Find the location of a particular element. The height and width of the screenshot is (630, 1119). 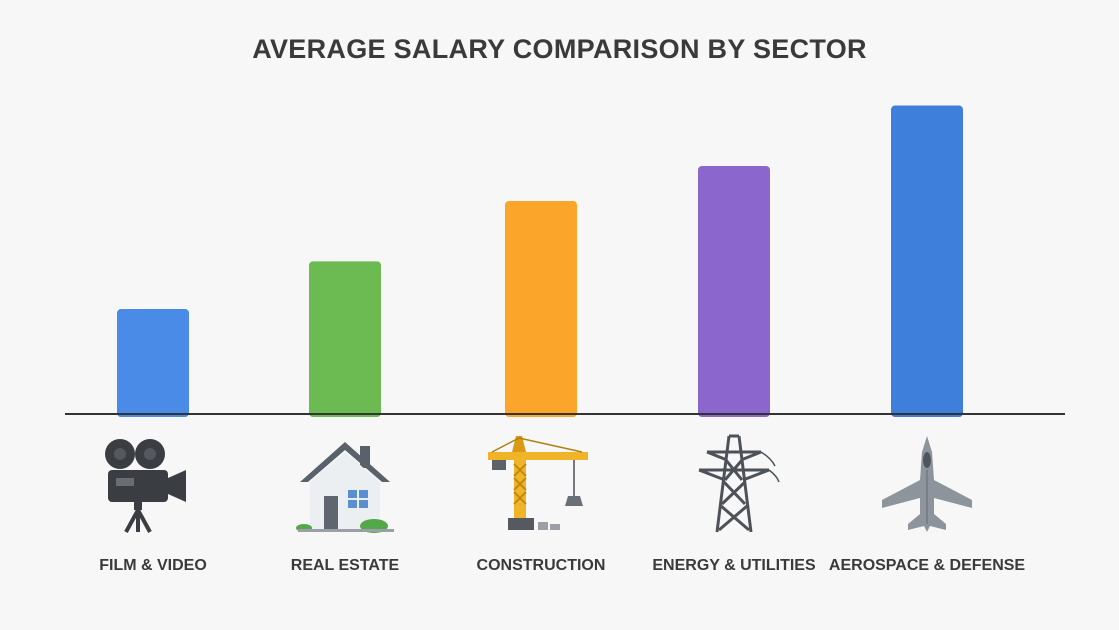

category-label-4: AEROSPACE & DEFENSE is located at coordinates (927, 565).